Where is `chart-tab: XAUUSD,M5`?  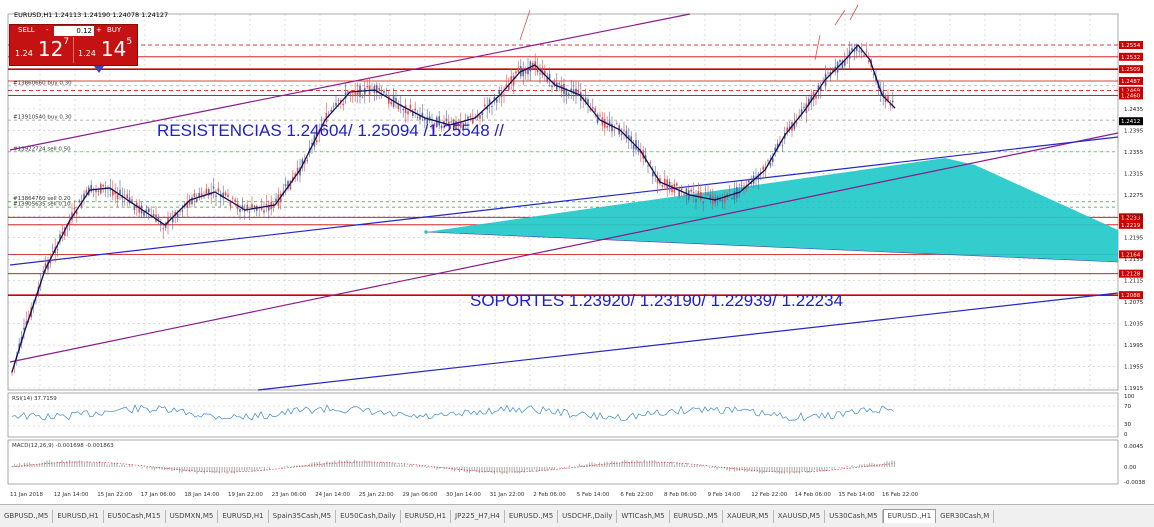 chart-tab: XAUUSD,M5 is located at coordinates (800, 516).